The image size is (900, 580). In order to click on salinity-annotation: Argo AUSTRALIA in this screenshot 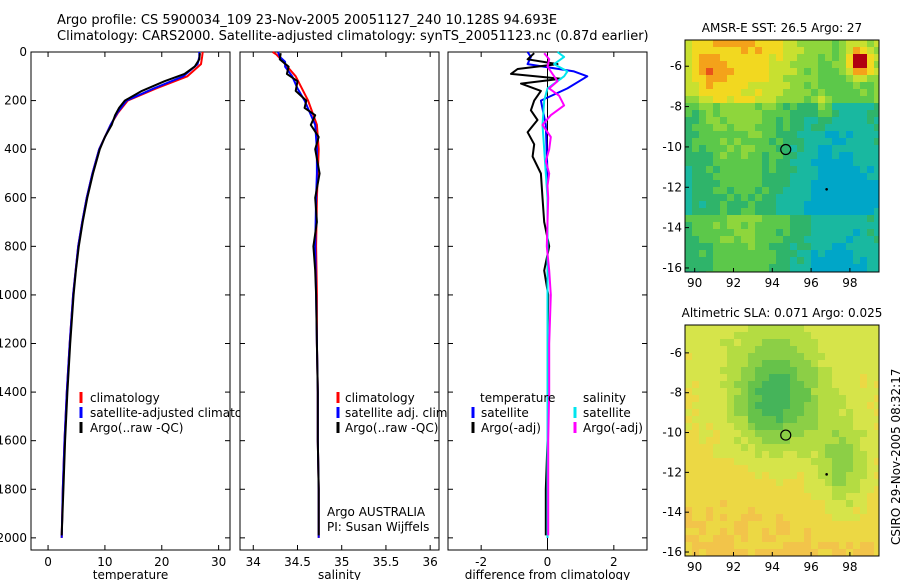, I will do `click(376, 512)`.